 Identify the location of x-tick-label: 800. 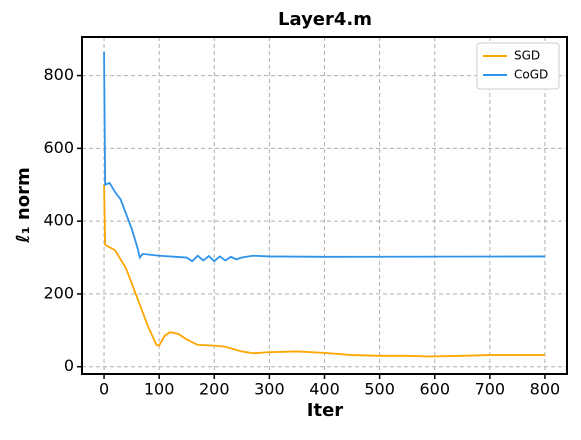
(545, 389).